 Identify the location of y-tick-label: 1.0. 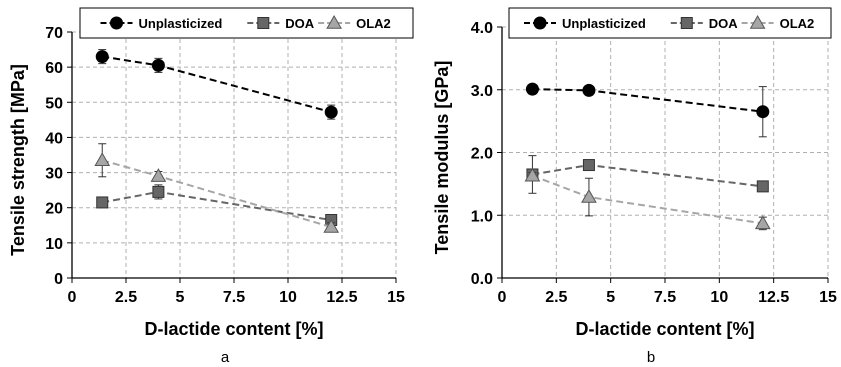
(482, 216).